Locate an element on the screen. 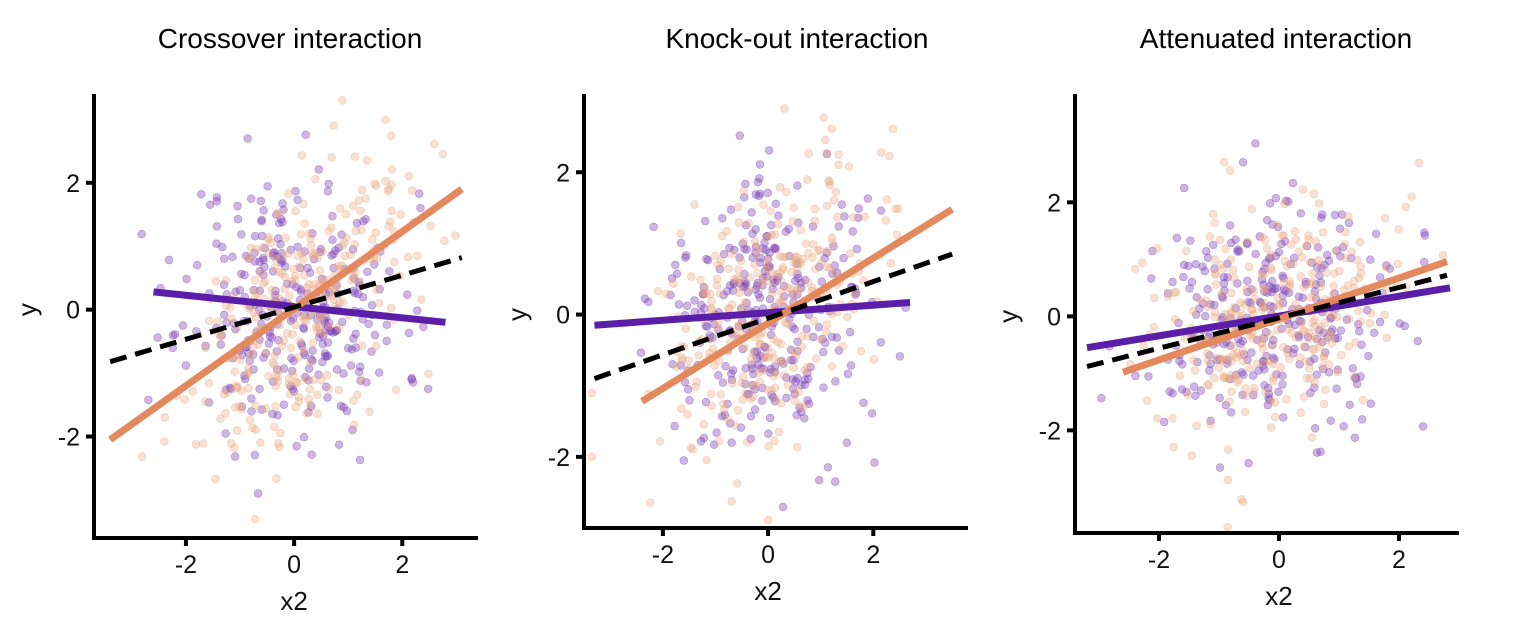 Image resolution: width=1538 pixels, height=636 pixels. overall-fit-line is located at coordinates (286, 310).